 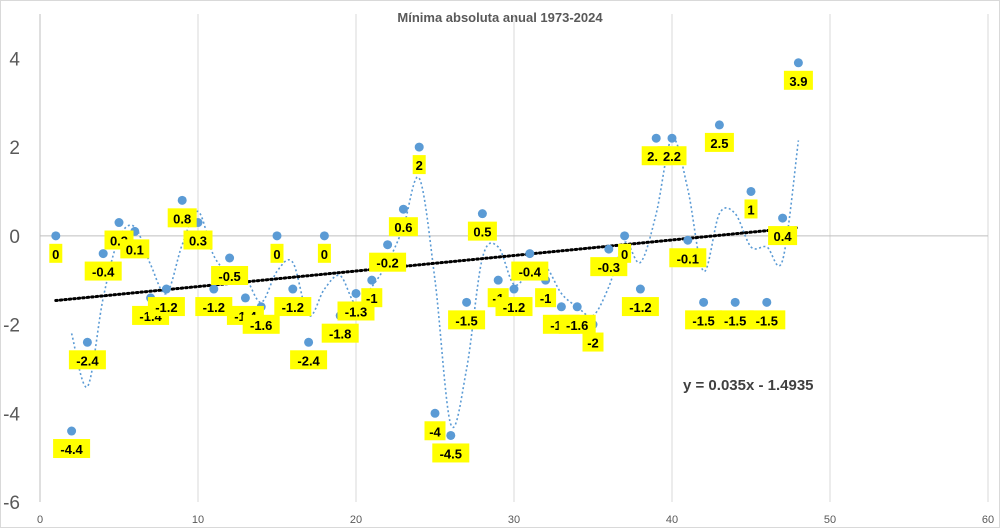 I want to click on data-label: 2.2, so click(x=672, y=156).